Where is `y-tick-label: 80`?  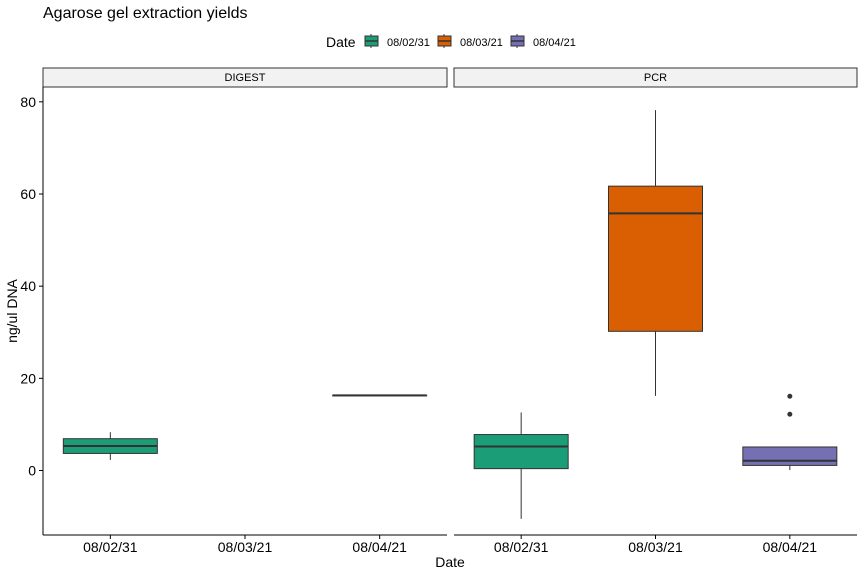 y-tick-label: 80 is located at coordinates (28, 102).